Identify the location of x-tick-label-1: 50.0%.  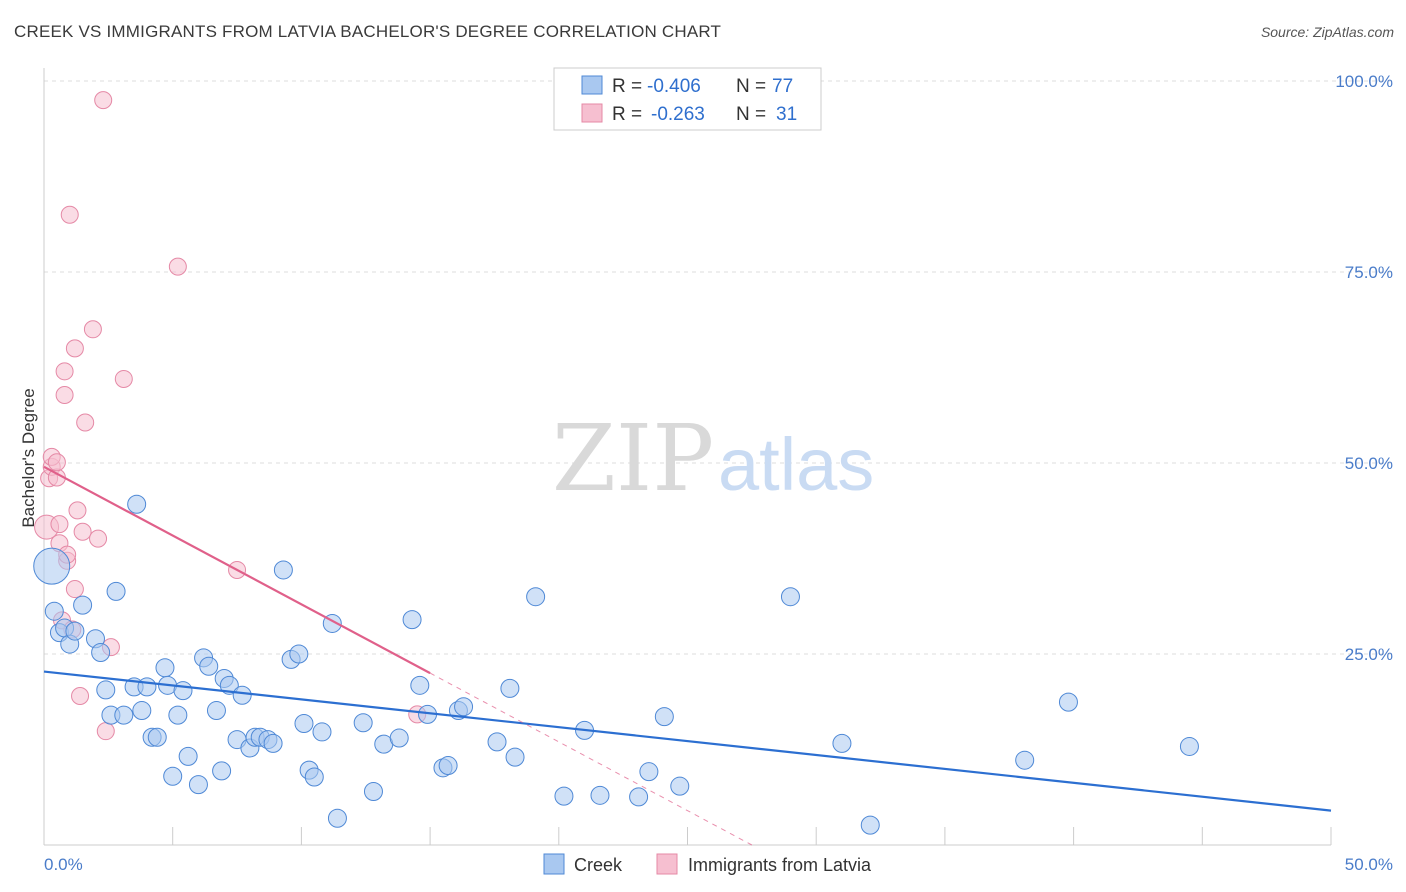
(1369, 864).